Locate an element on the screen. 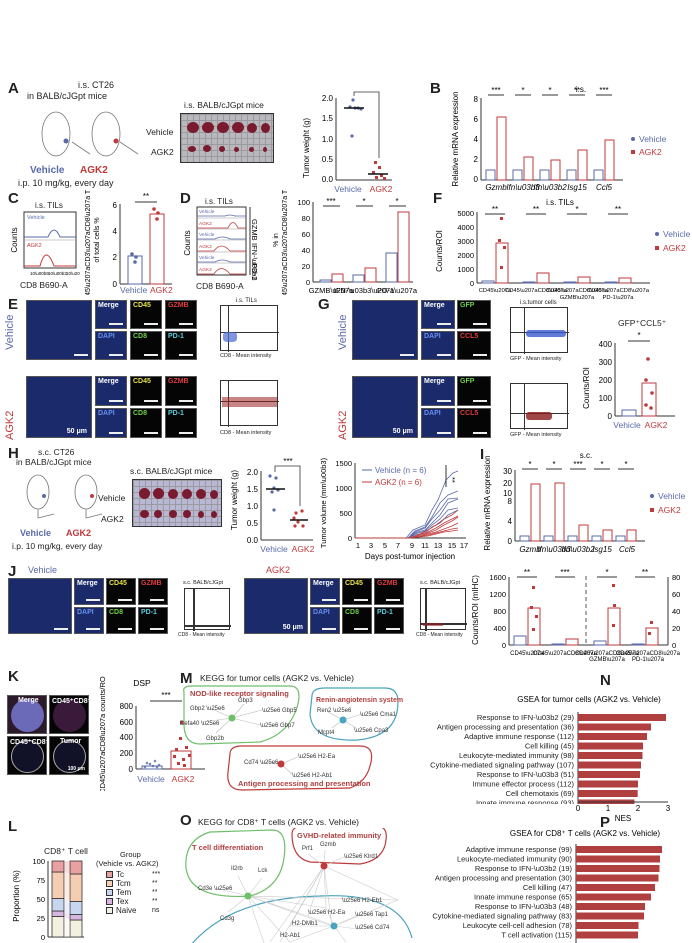 Image resolution: width=692 pixels, height=943 pixels. svg-text: 1500 is located at coordinates (343, 463).